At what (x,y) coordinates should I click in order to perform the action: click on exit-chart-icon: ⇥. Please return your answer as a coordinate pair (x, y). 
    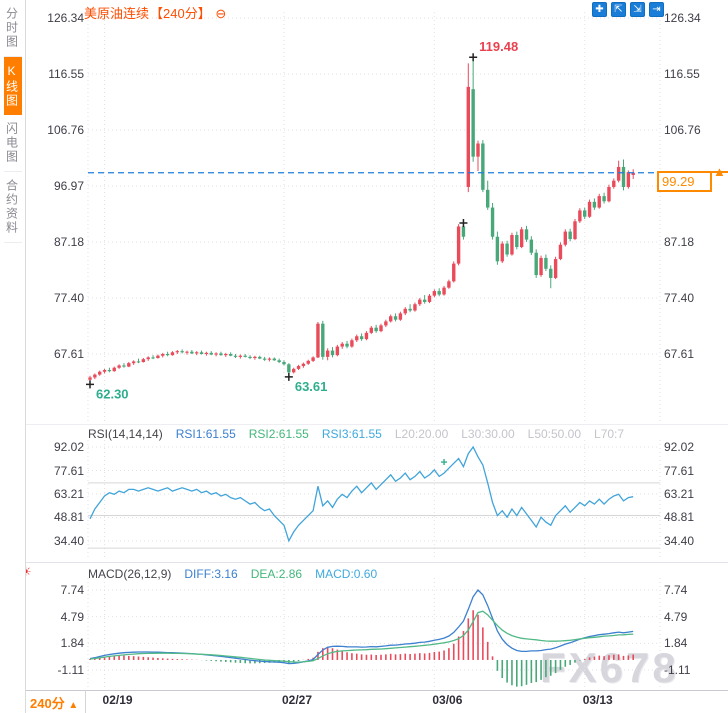
    Looking at the image, I should click on (656, 9).